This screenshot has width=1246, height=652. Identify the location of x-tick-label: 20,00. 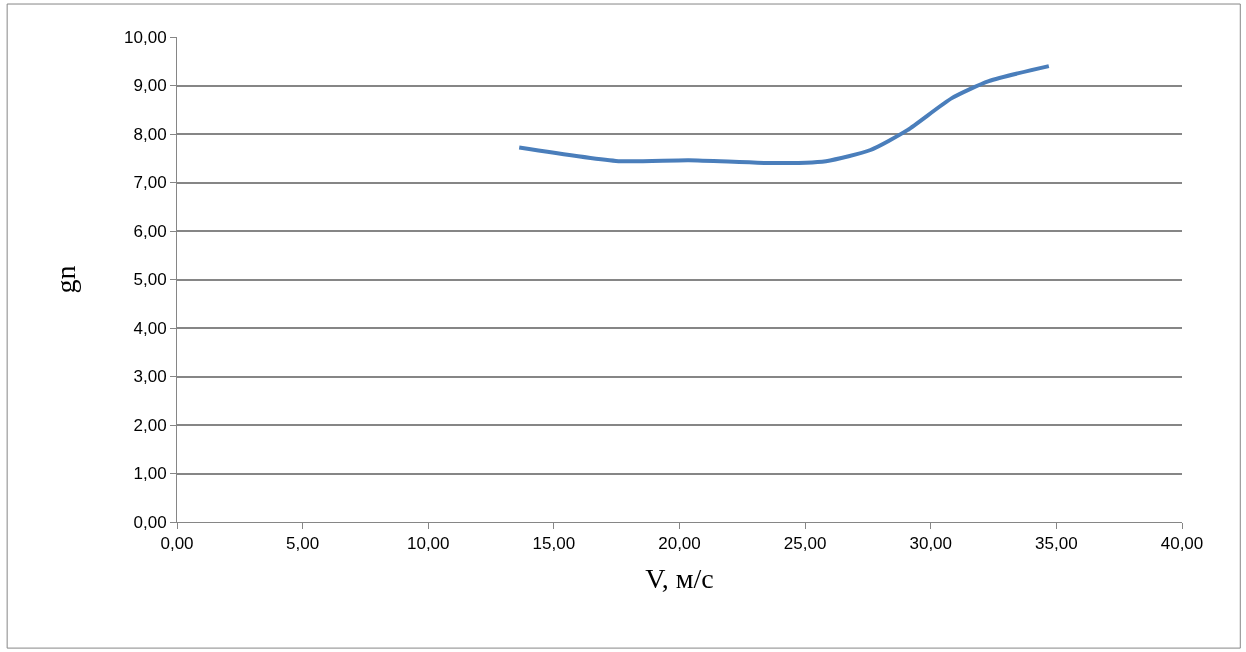
(679, 544).